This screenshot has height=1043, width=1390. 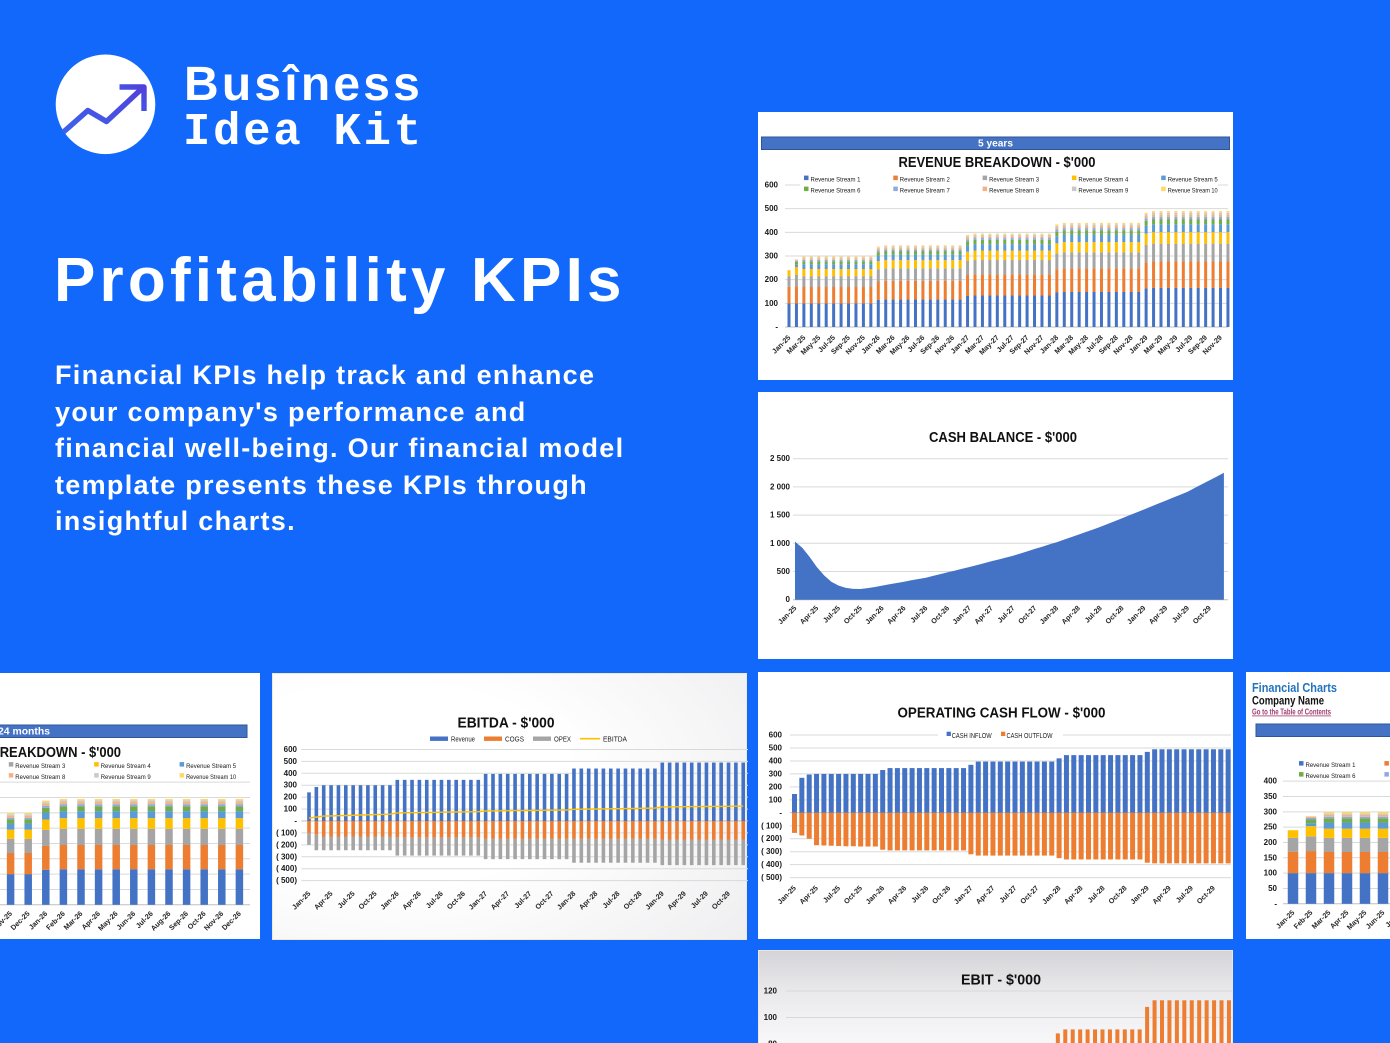 I want to click on svg-text: 24 months, so click(x=25, y=732).